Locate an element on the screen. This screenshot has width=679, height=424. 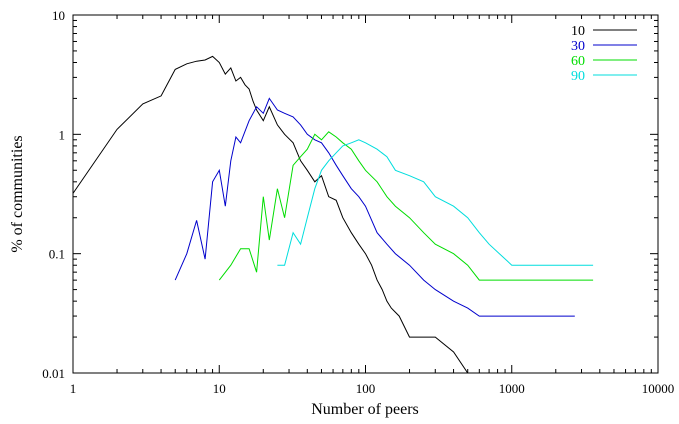
x-tick-label: 10 is located at coordinates (219, 388).